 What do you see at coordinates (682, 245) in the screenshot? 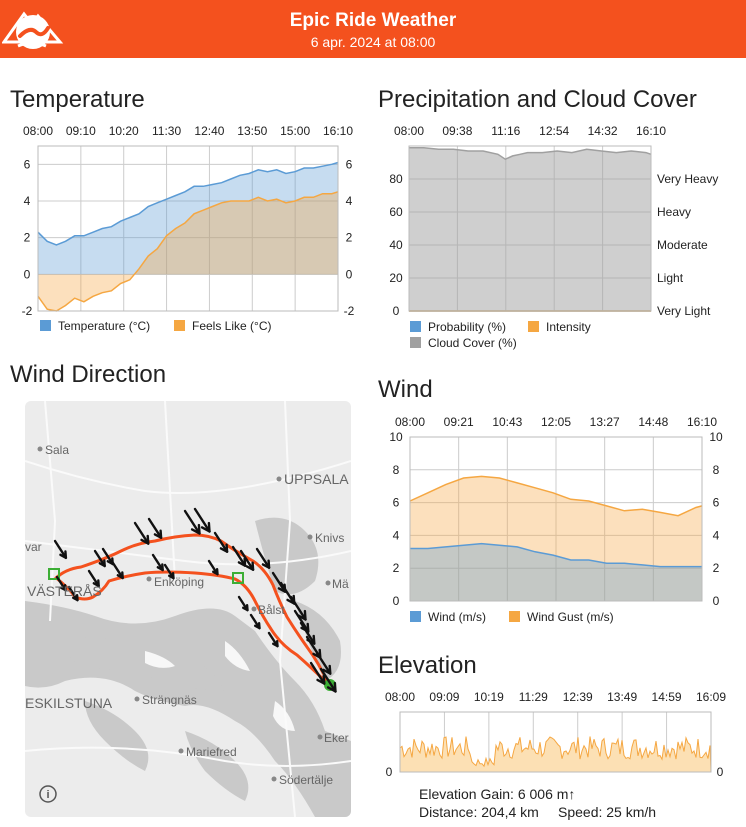
I see `intensity-level-label: Moderate` at bounding box center [682, 245].